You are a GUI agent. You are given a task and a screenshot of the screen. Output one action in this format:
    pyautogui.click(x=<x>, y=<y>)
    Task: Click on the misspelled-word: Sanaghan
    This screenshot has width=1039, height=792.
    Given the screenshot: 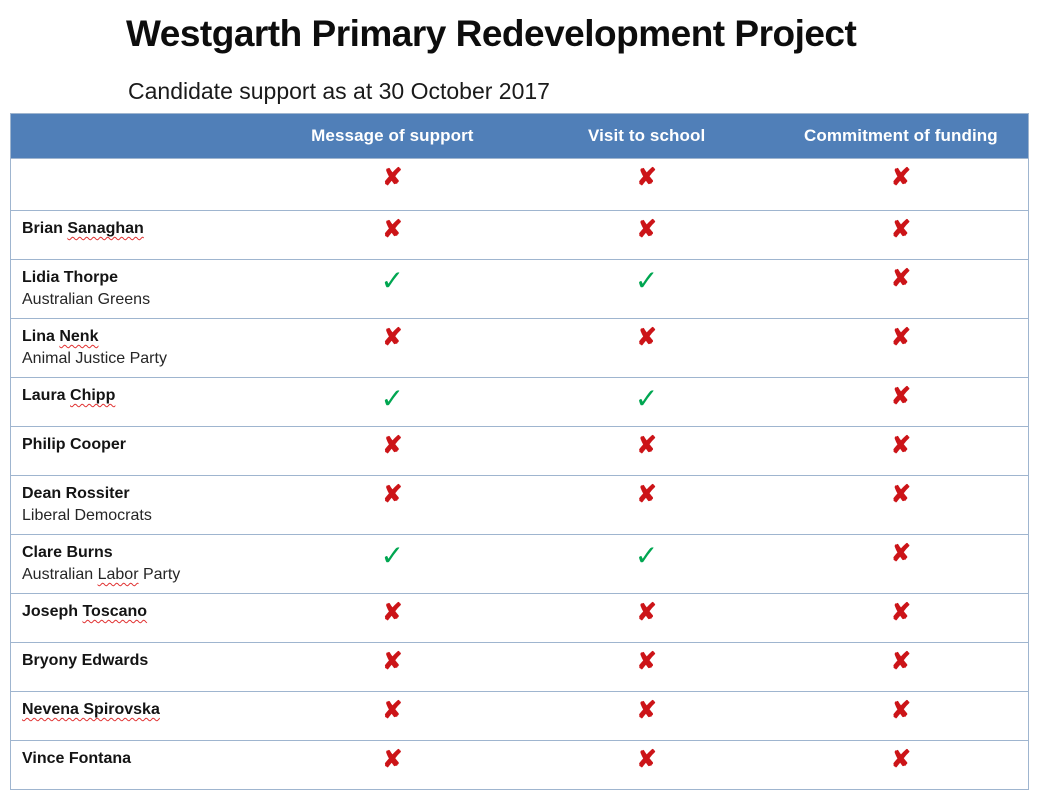 What is the action you would take?
    pyautogui.click(x=105, y=228)
    